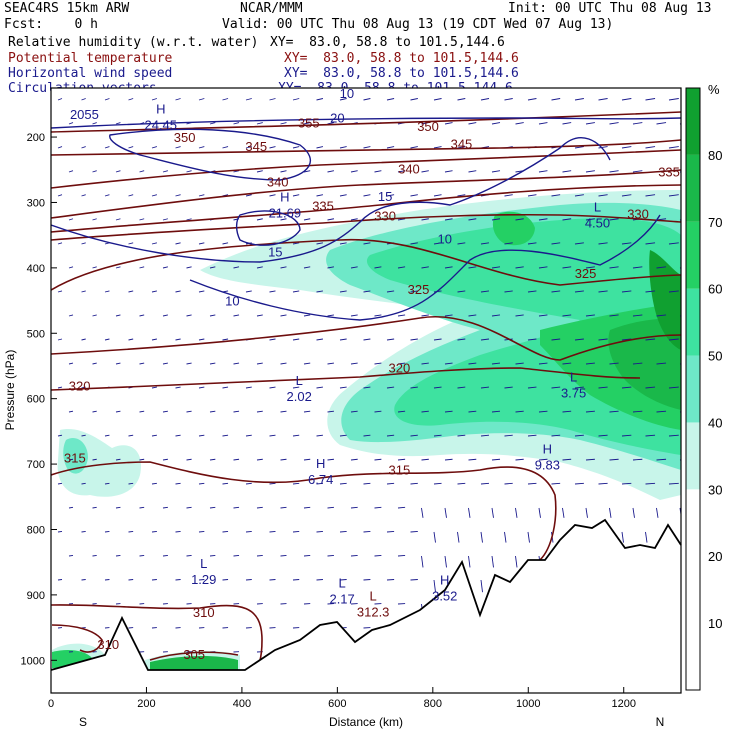  What do you see at coordinates (75, 458) in the screenshot?
I see `theta-contour-label: 315` at bounding box center [75, 458].